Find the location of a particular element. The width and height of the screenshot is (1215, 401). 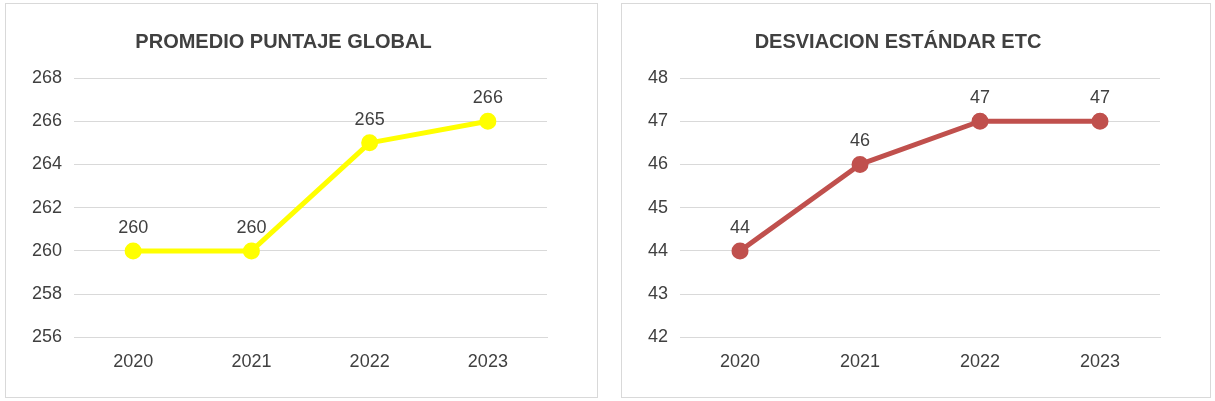

y-tick-label: 262 is located at coordinates (47, 206).